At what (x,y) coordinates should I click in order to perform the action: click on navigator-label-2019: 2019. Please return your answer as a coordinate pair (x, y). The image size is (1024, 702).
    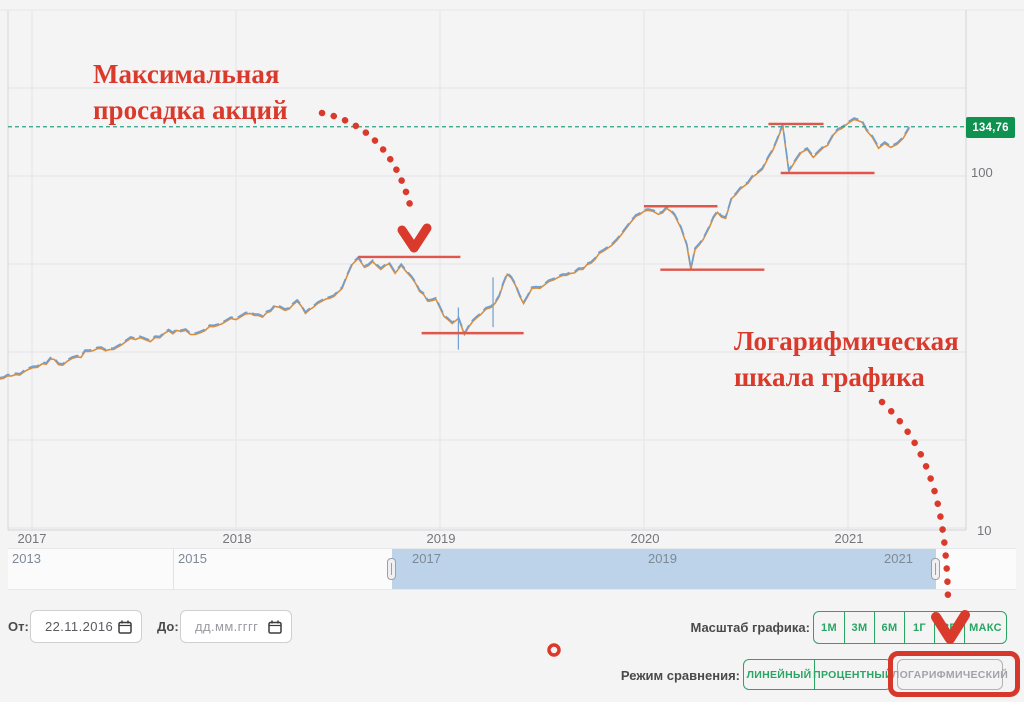
    Looking at the image, I should click on (662, 558).